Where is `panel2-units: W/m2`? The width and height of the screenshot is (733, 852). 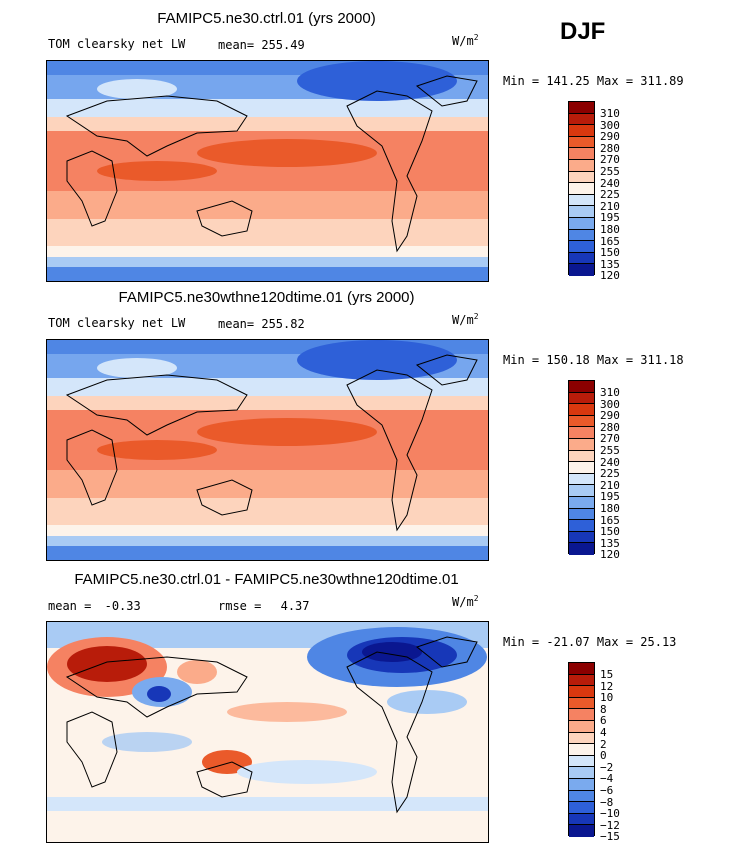 panel2-units: W/m2 is located at coordinates (465, 319).